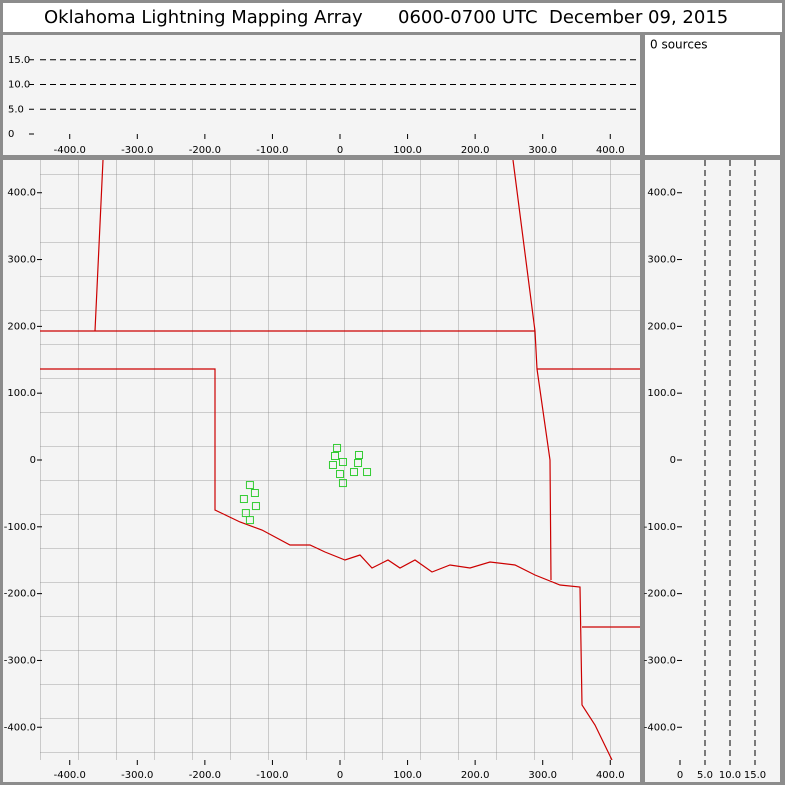 The height and width of the screenshot is (785, 785). Describe the element at coordinates (16, 109) in the screenshot. I see `y-tick-label: 5.0` at that location.